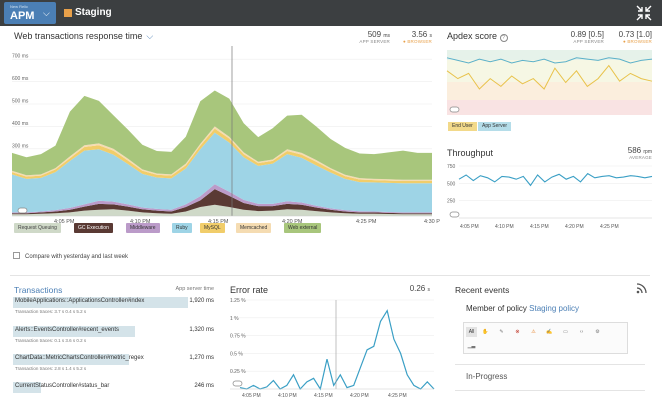  Describe the element at coordinates (64, 222) in the screenshot. I see `x-tick-label: 4:05 PM` at that location.